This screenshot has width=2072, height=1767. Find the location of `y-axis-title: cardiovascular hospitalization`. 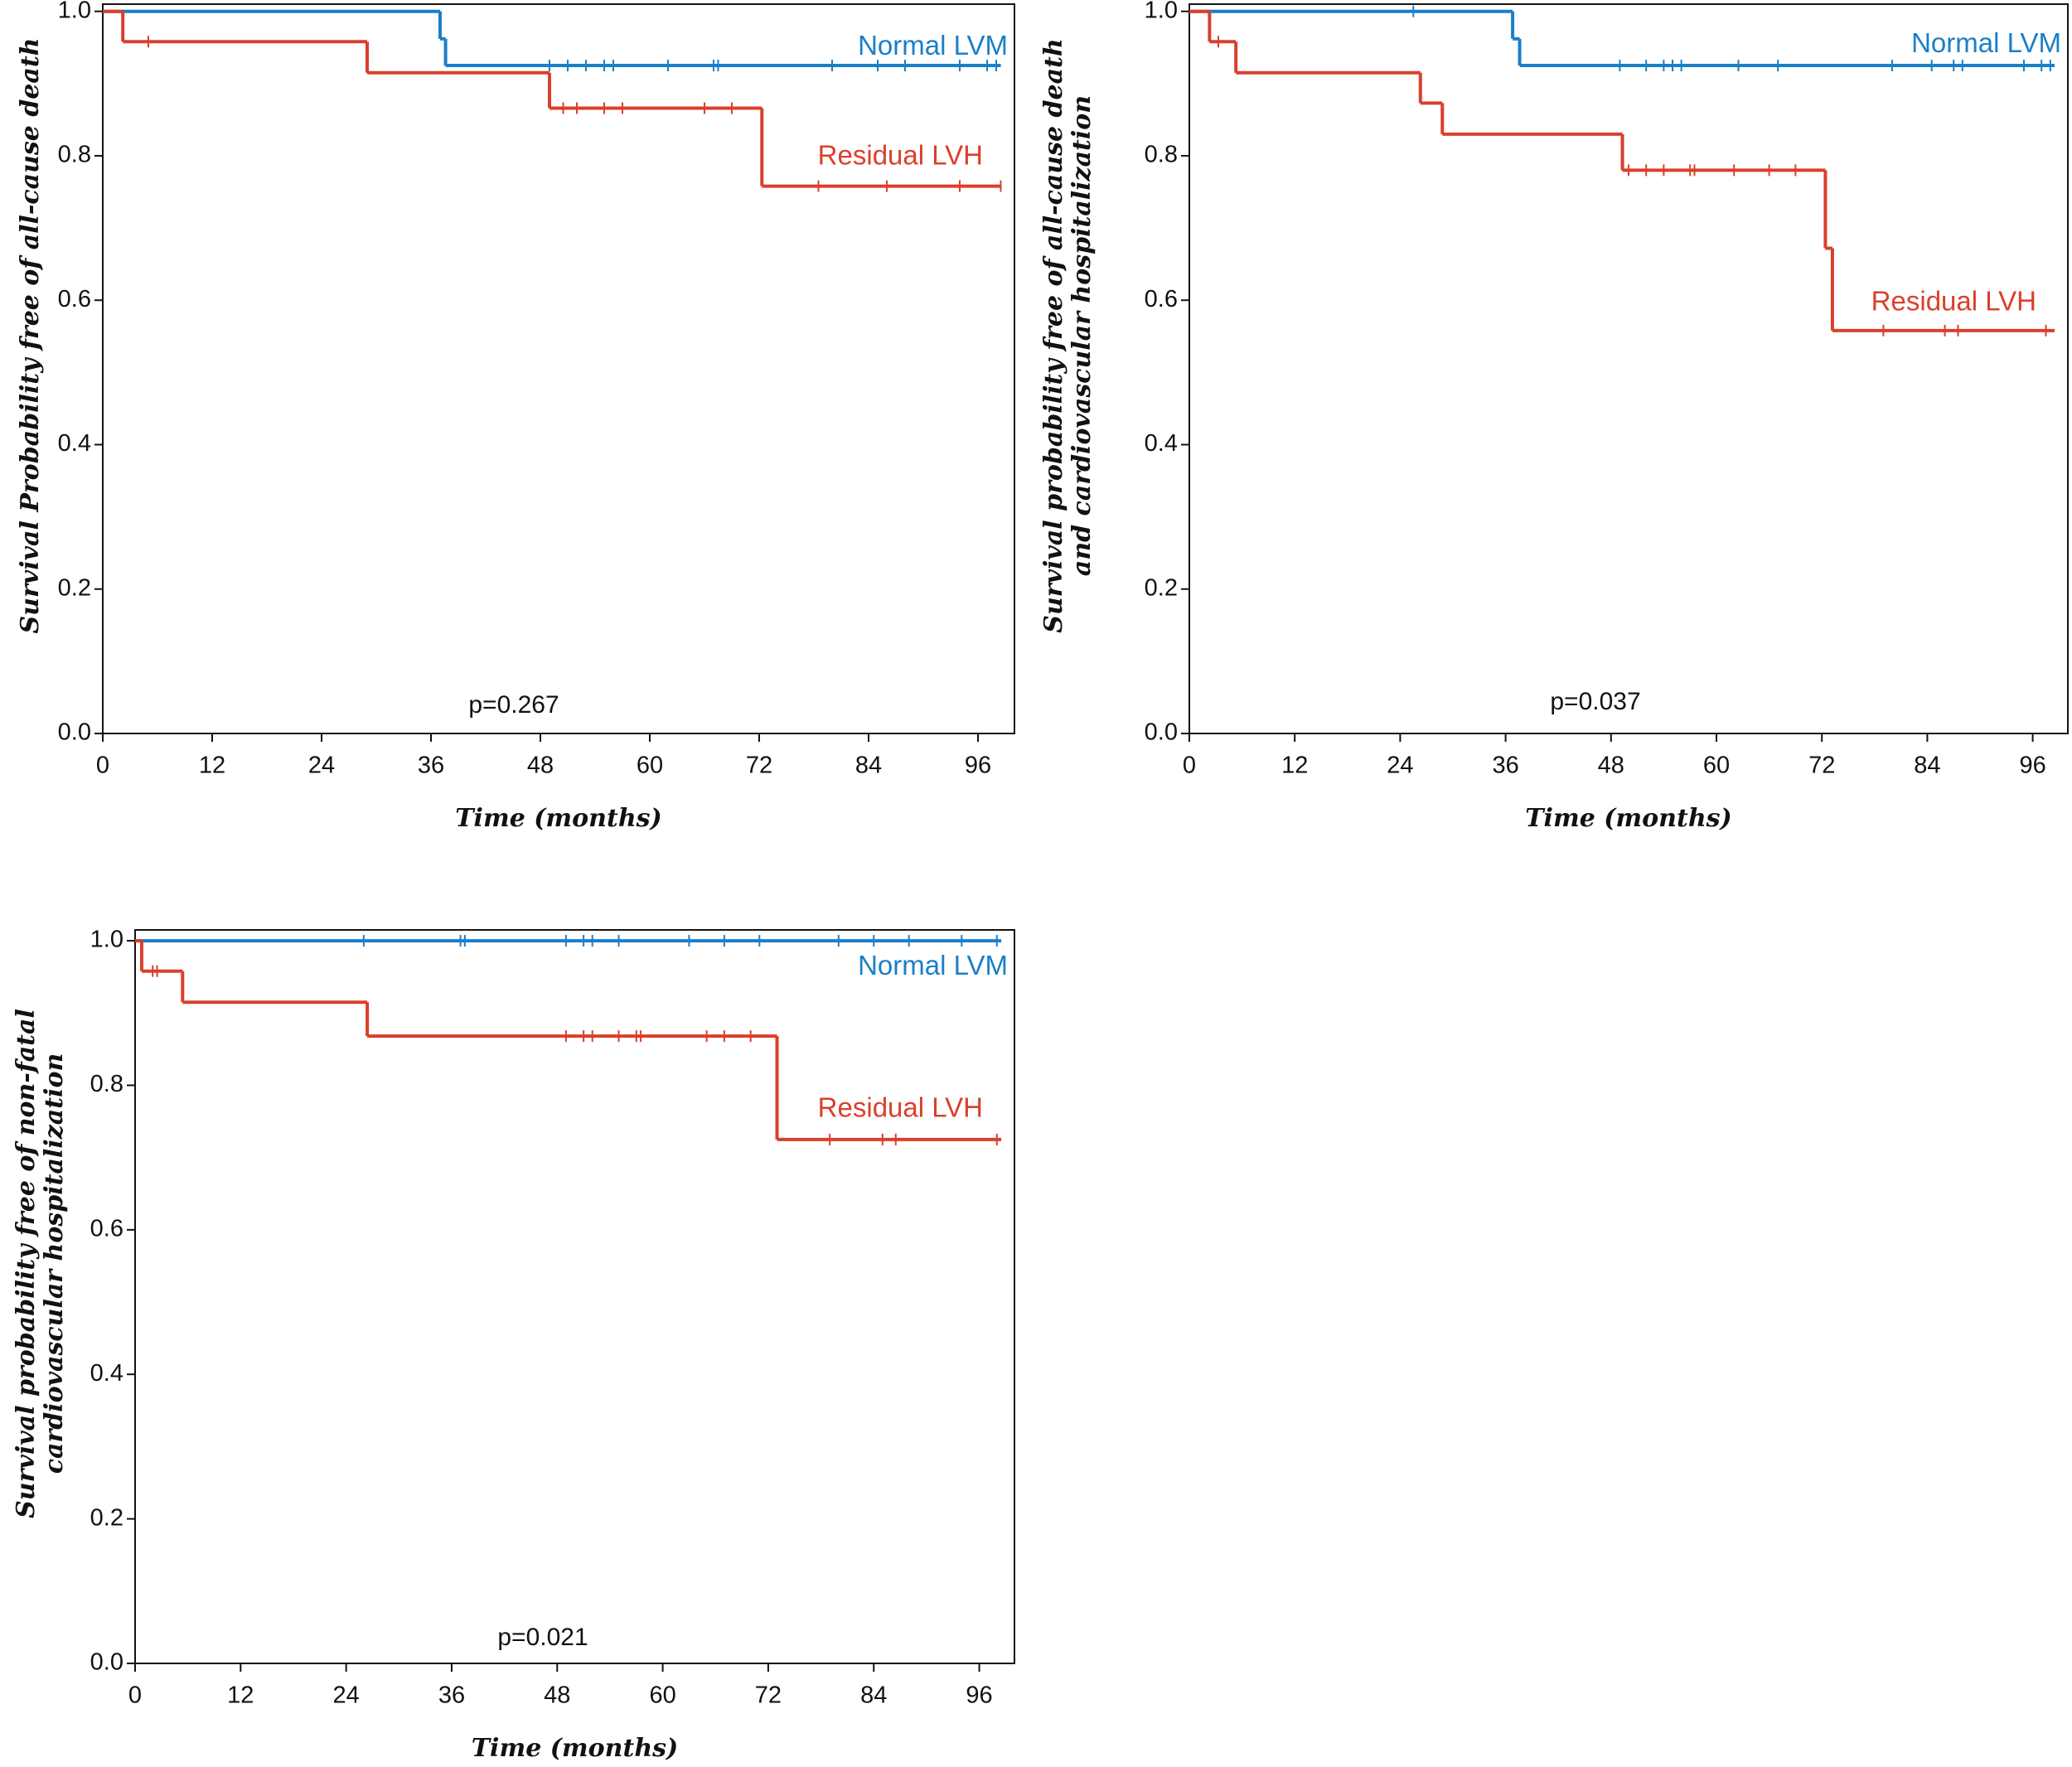

y-axis-title: cardiovascular hospitalization is located at coordinates (54, 1263).